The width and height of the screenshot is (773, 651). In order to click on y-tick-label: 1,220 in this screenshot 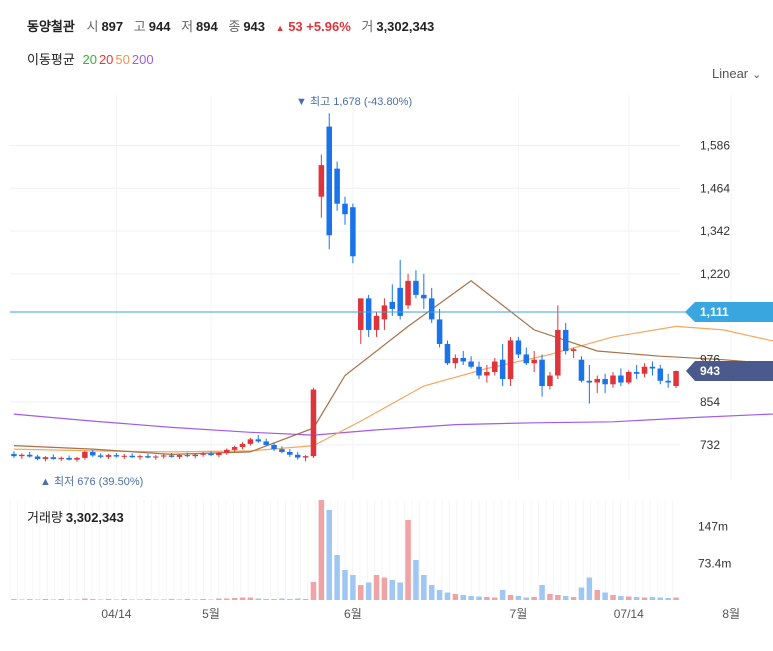, I will do `click(715, 274)`.